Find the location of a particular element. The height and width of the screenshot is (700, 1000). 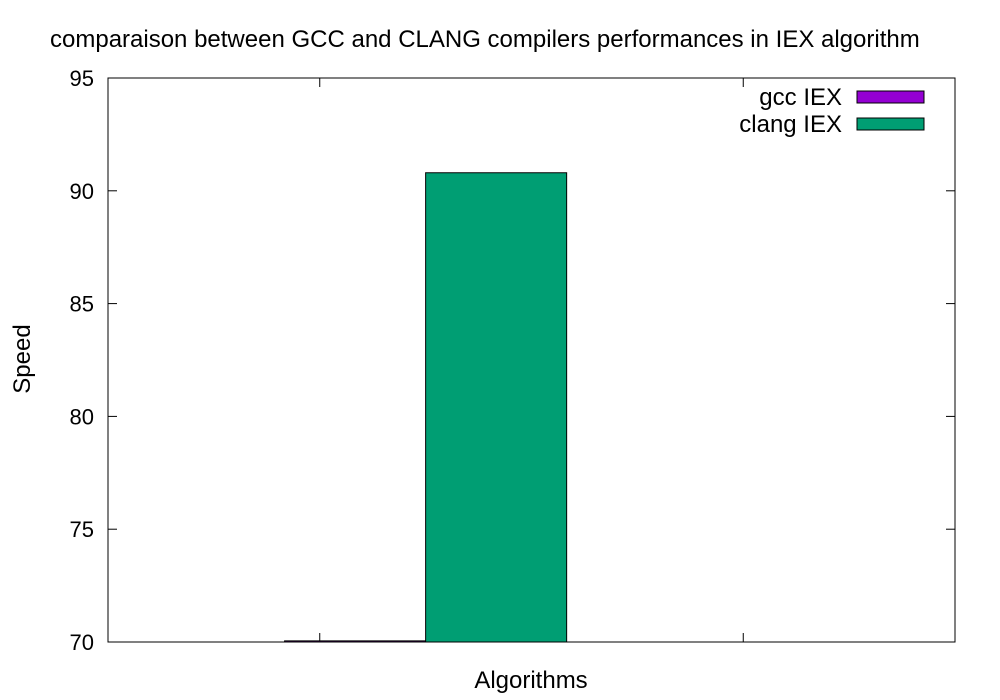

y-tick-label: 70 is located at coordinates (82, 642).